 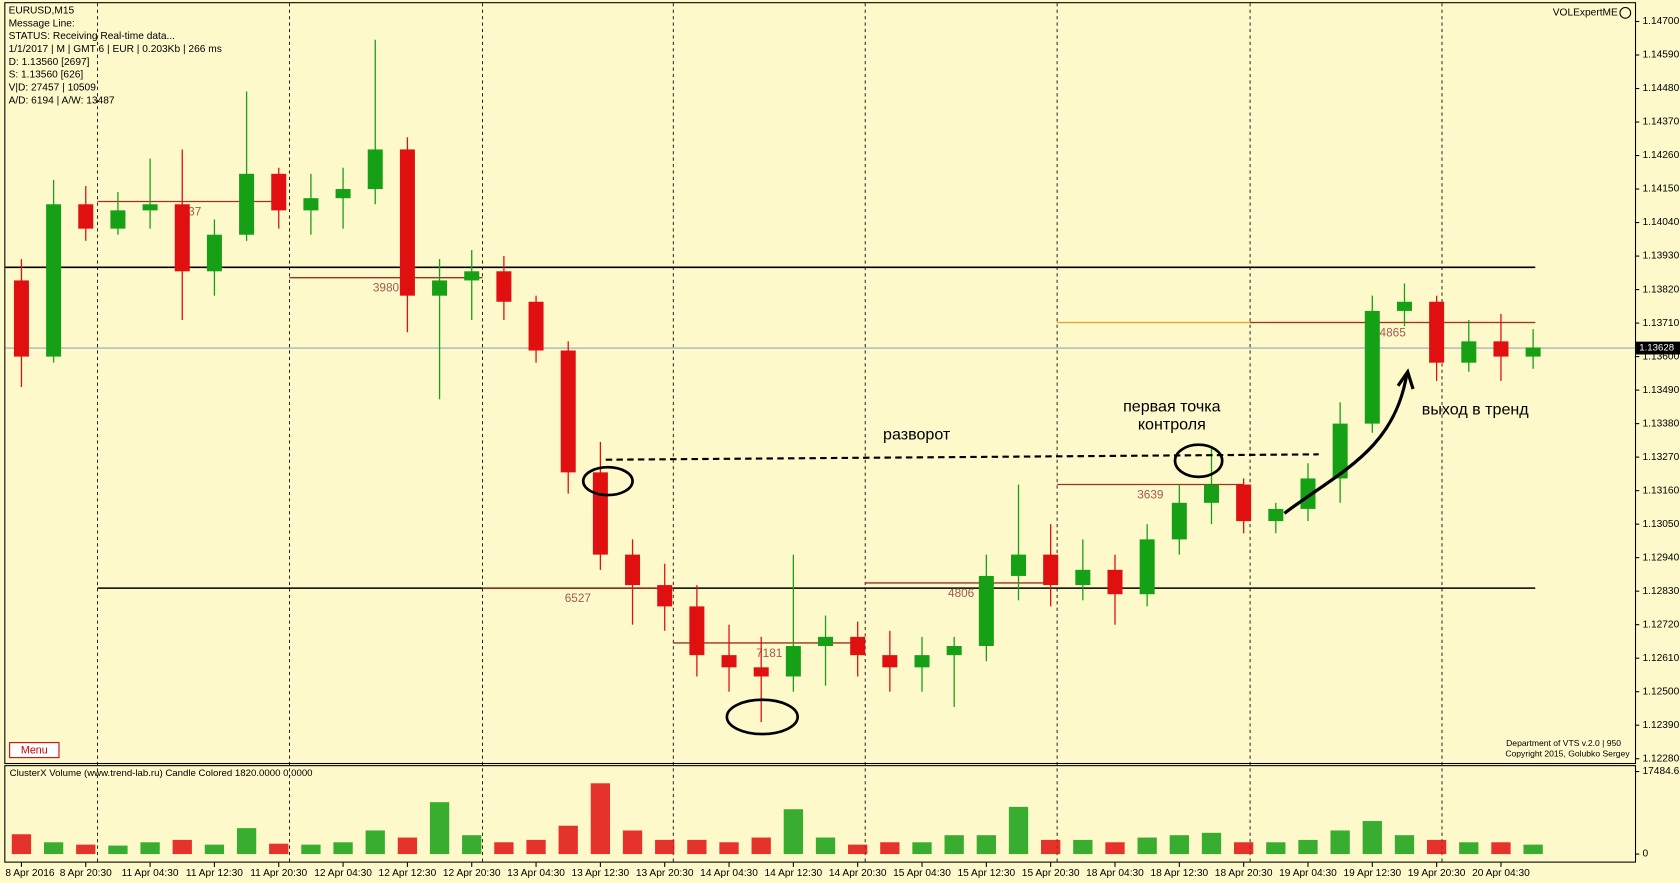 I want to click on info-line: D: 1.13560 [2697], so click(x=49, y=62).